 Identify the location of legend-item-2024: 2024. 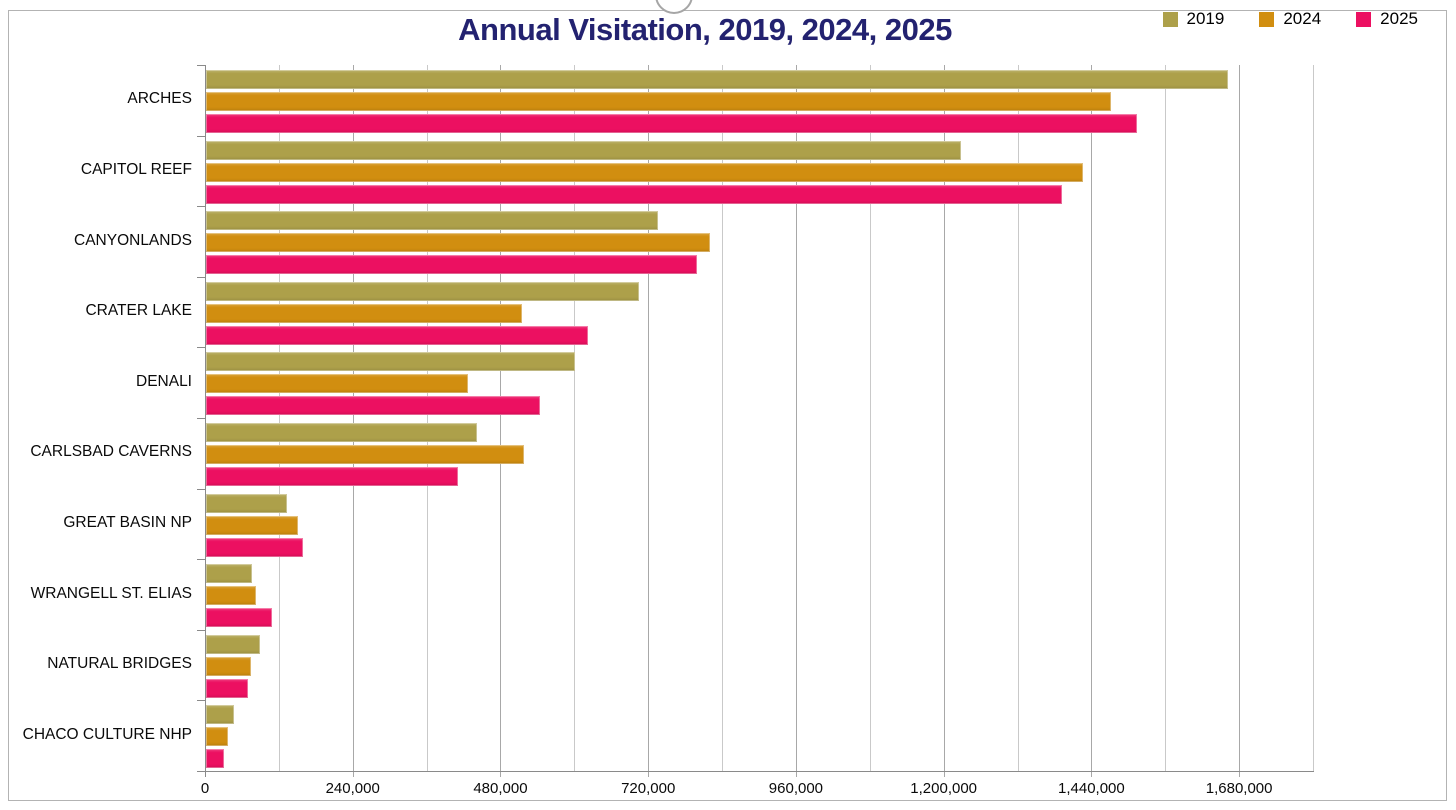
(1290, 19).